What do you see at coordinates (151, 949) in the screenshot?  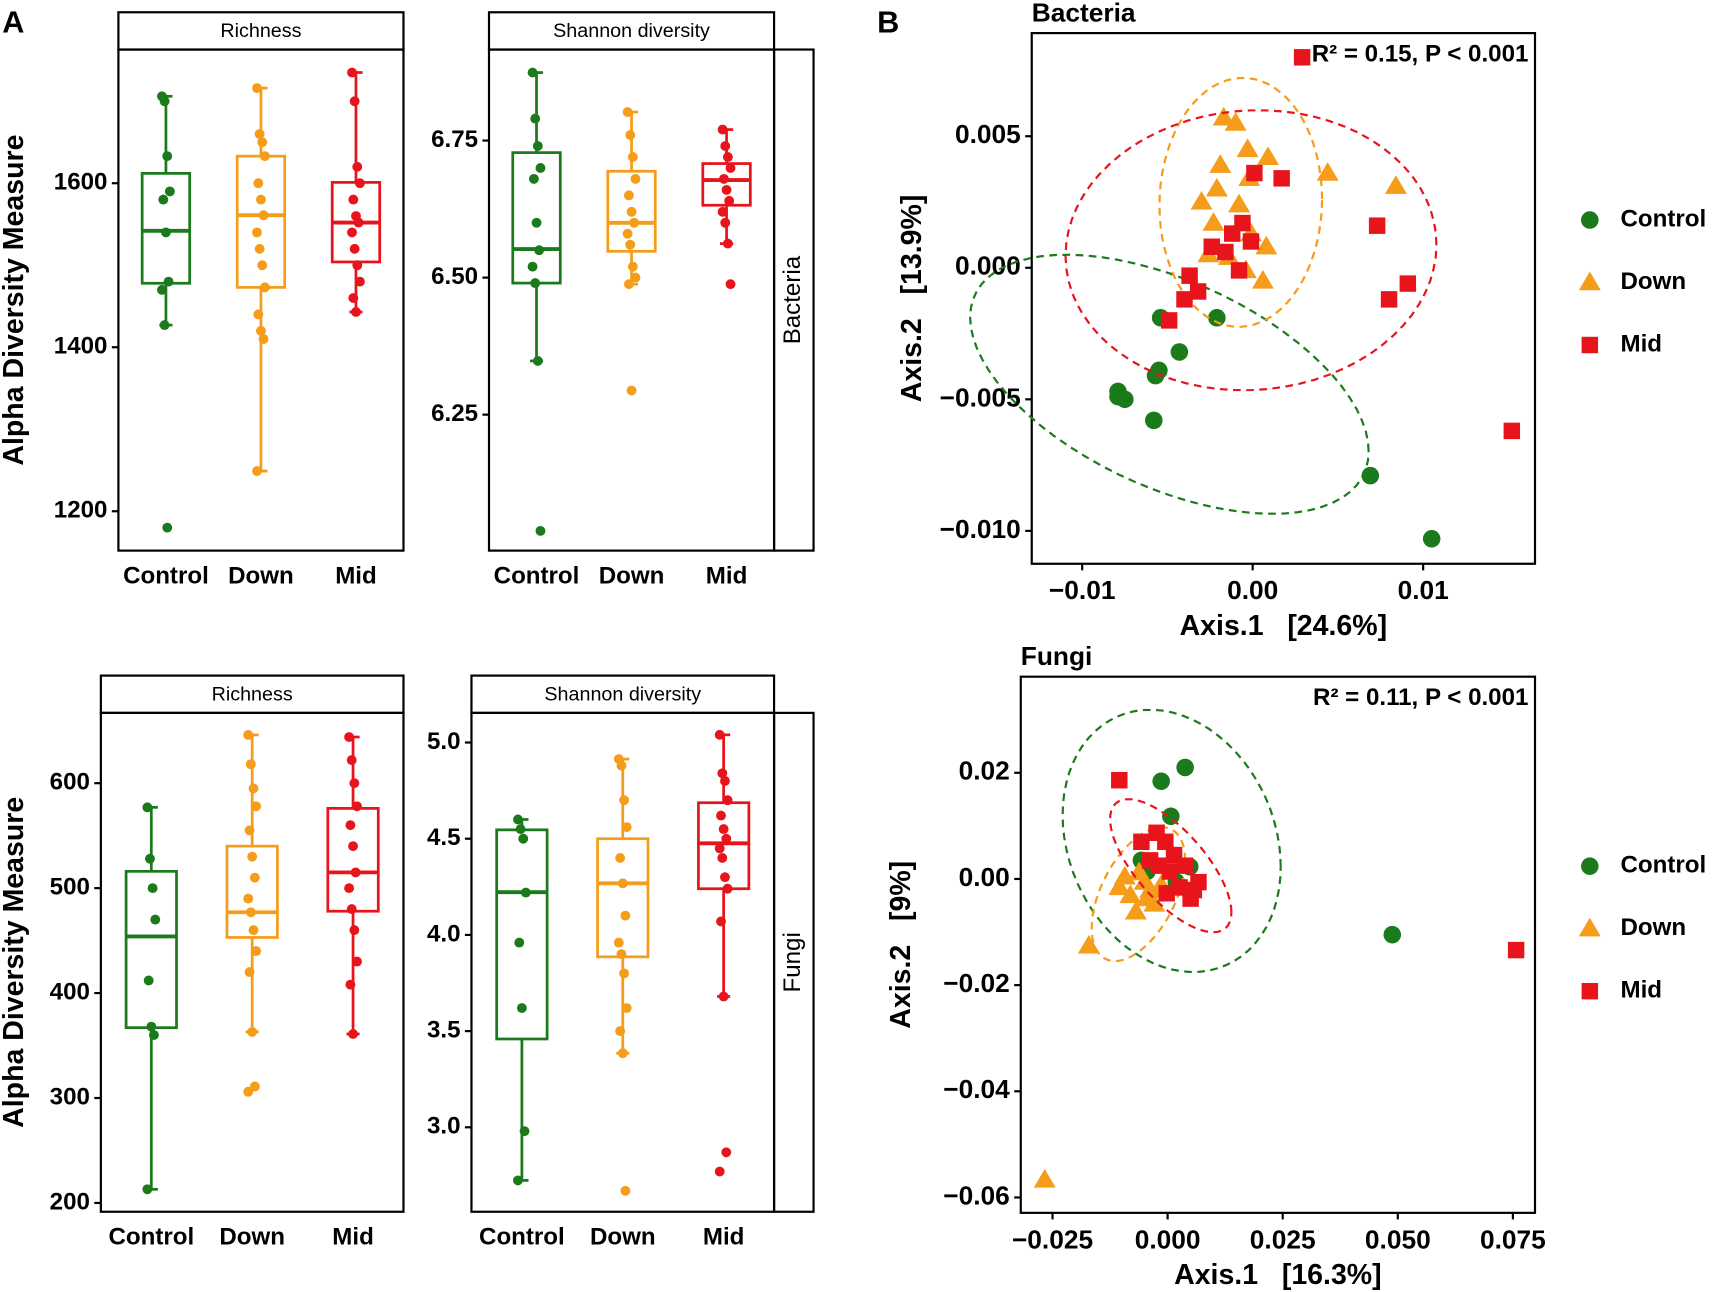 I see `box` at bounding box center [151, 949].